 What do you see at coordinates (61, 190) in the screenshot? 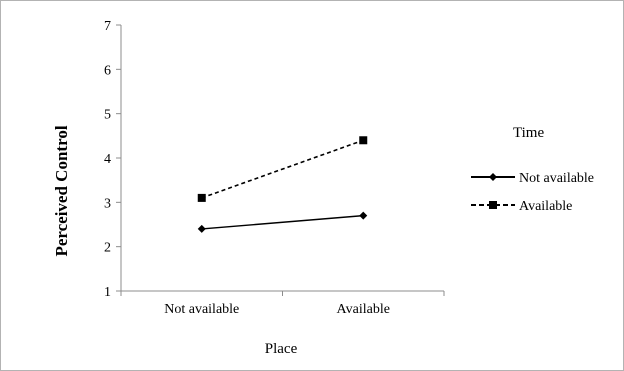
I see `y-axis-title: Perceived Control` at bounding box center [61, 190].